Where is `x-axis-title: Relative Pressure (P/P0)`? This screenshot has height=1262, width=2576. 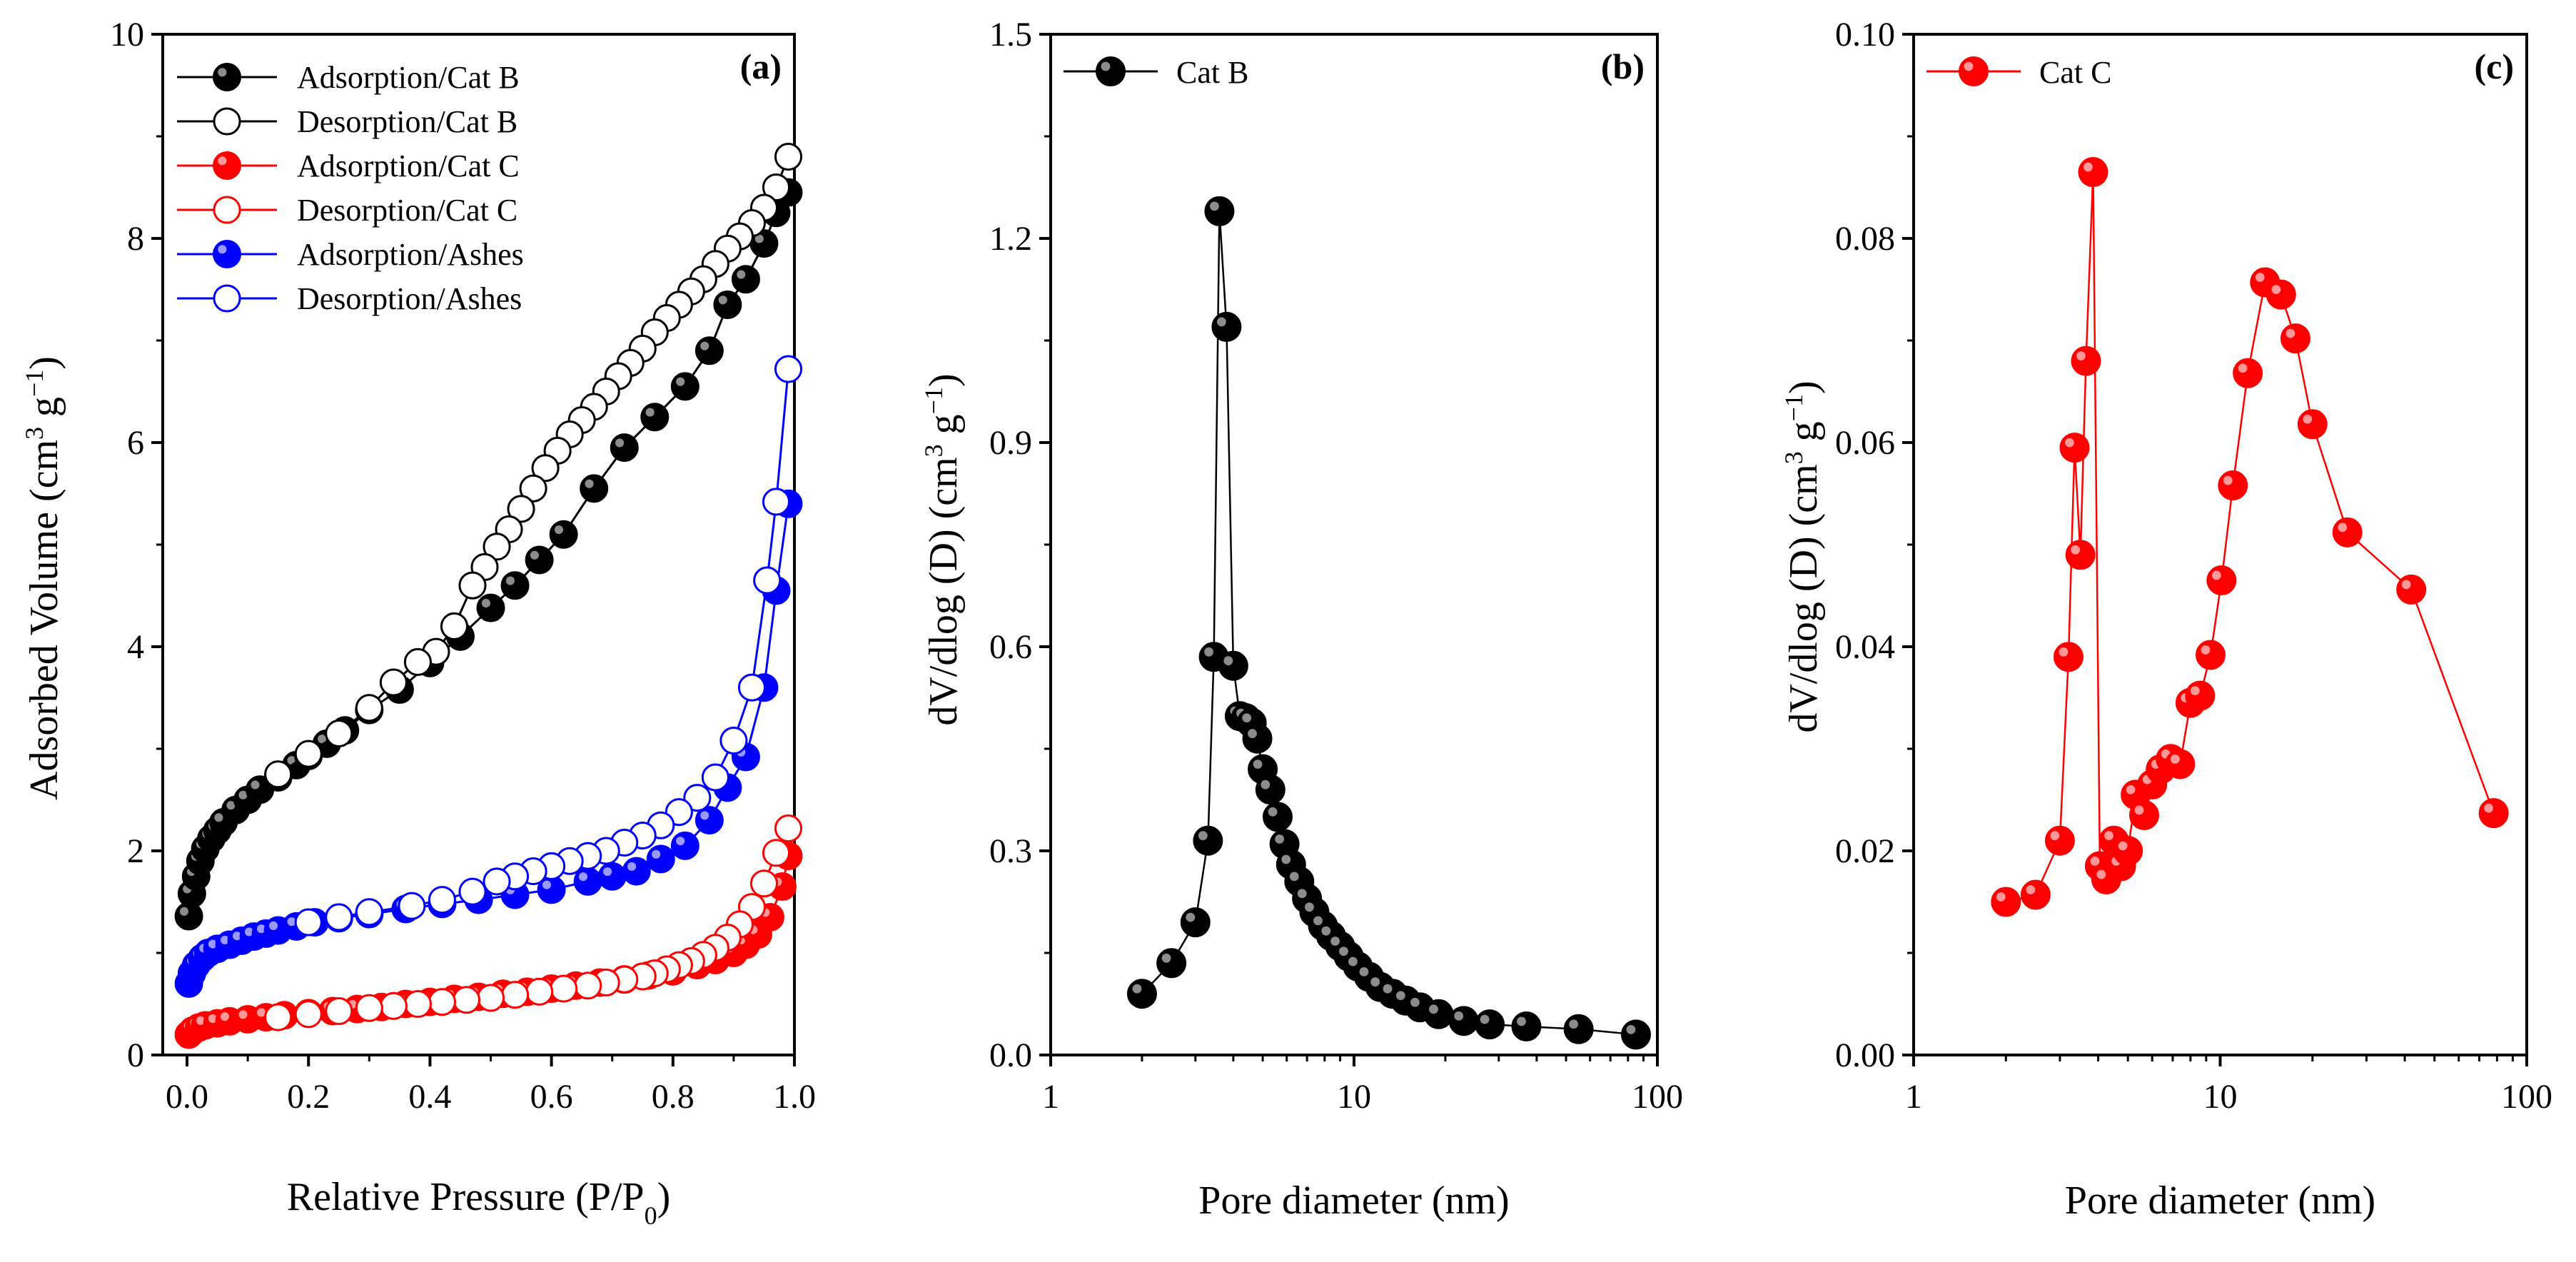 x-axis-title: Relative Pressure (P/P0) is located at coordinates (478, 1202).